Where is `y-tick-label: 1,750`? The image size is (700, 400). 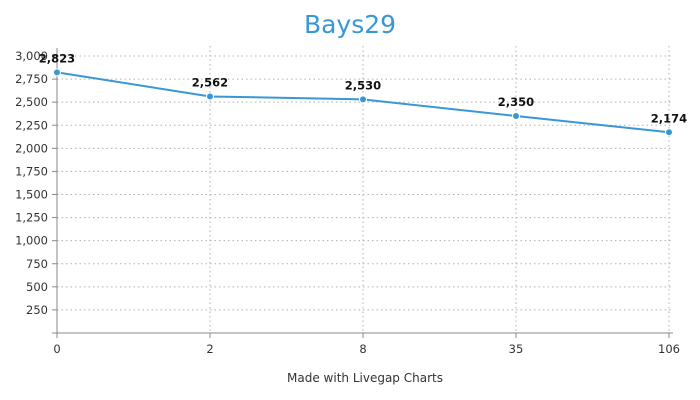
y-tick-label: 1,750 is located at coordinates (31, 171).